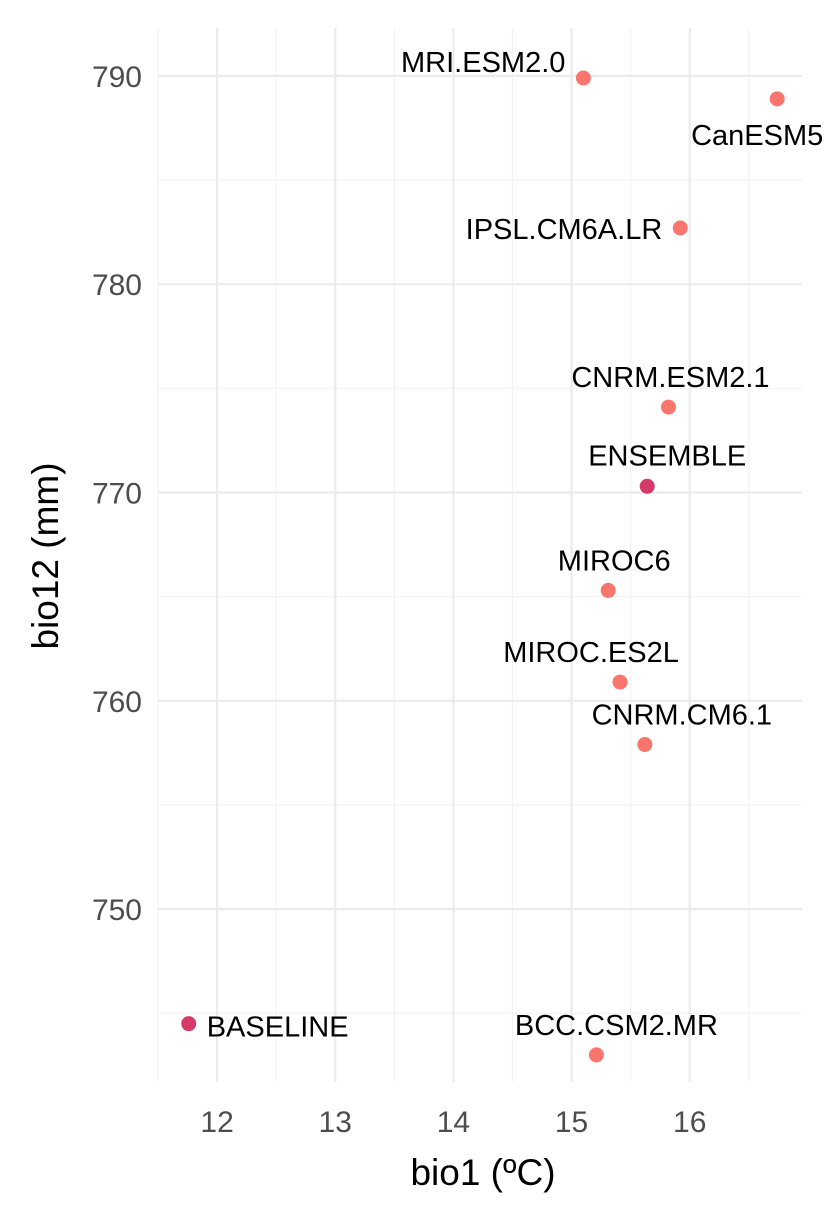 This screenshot has width=825, height=1217. I want to click on point-label: BASELINE, so click(278, 1028).